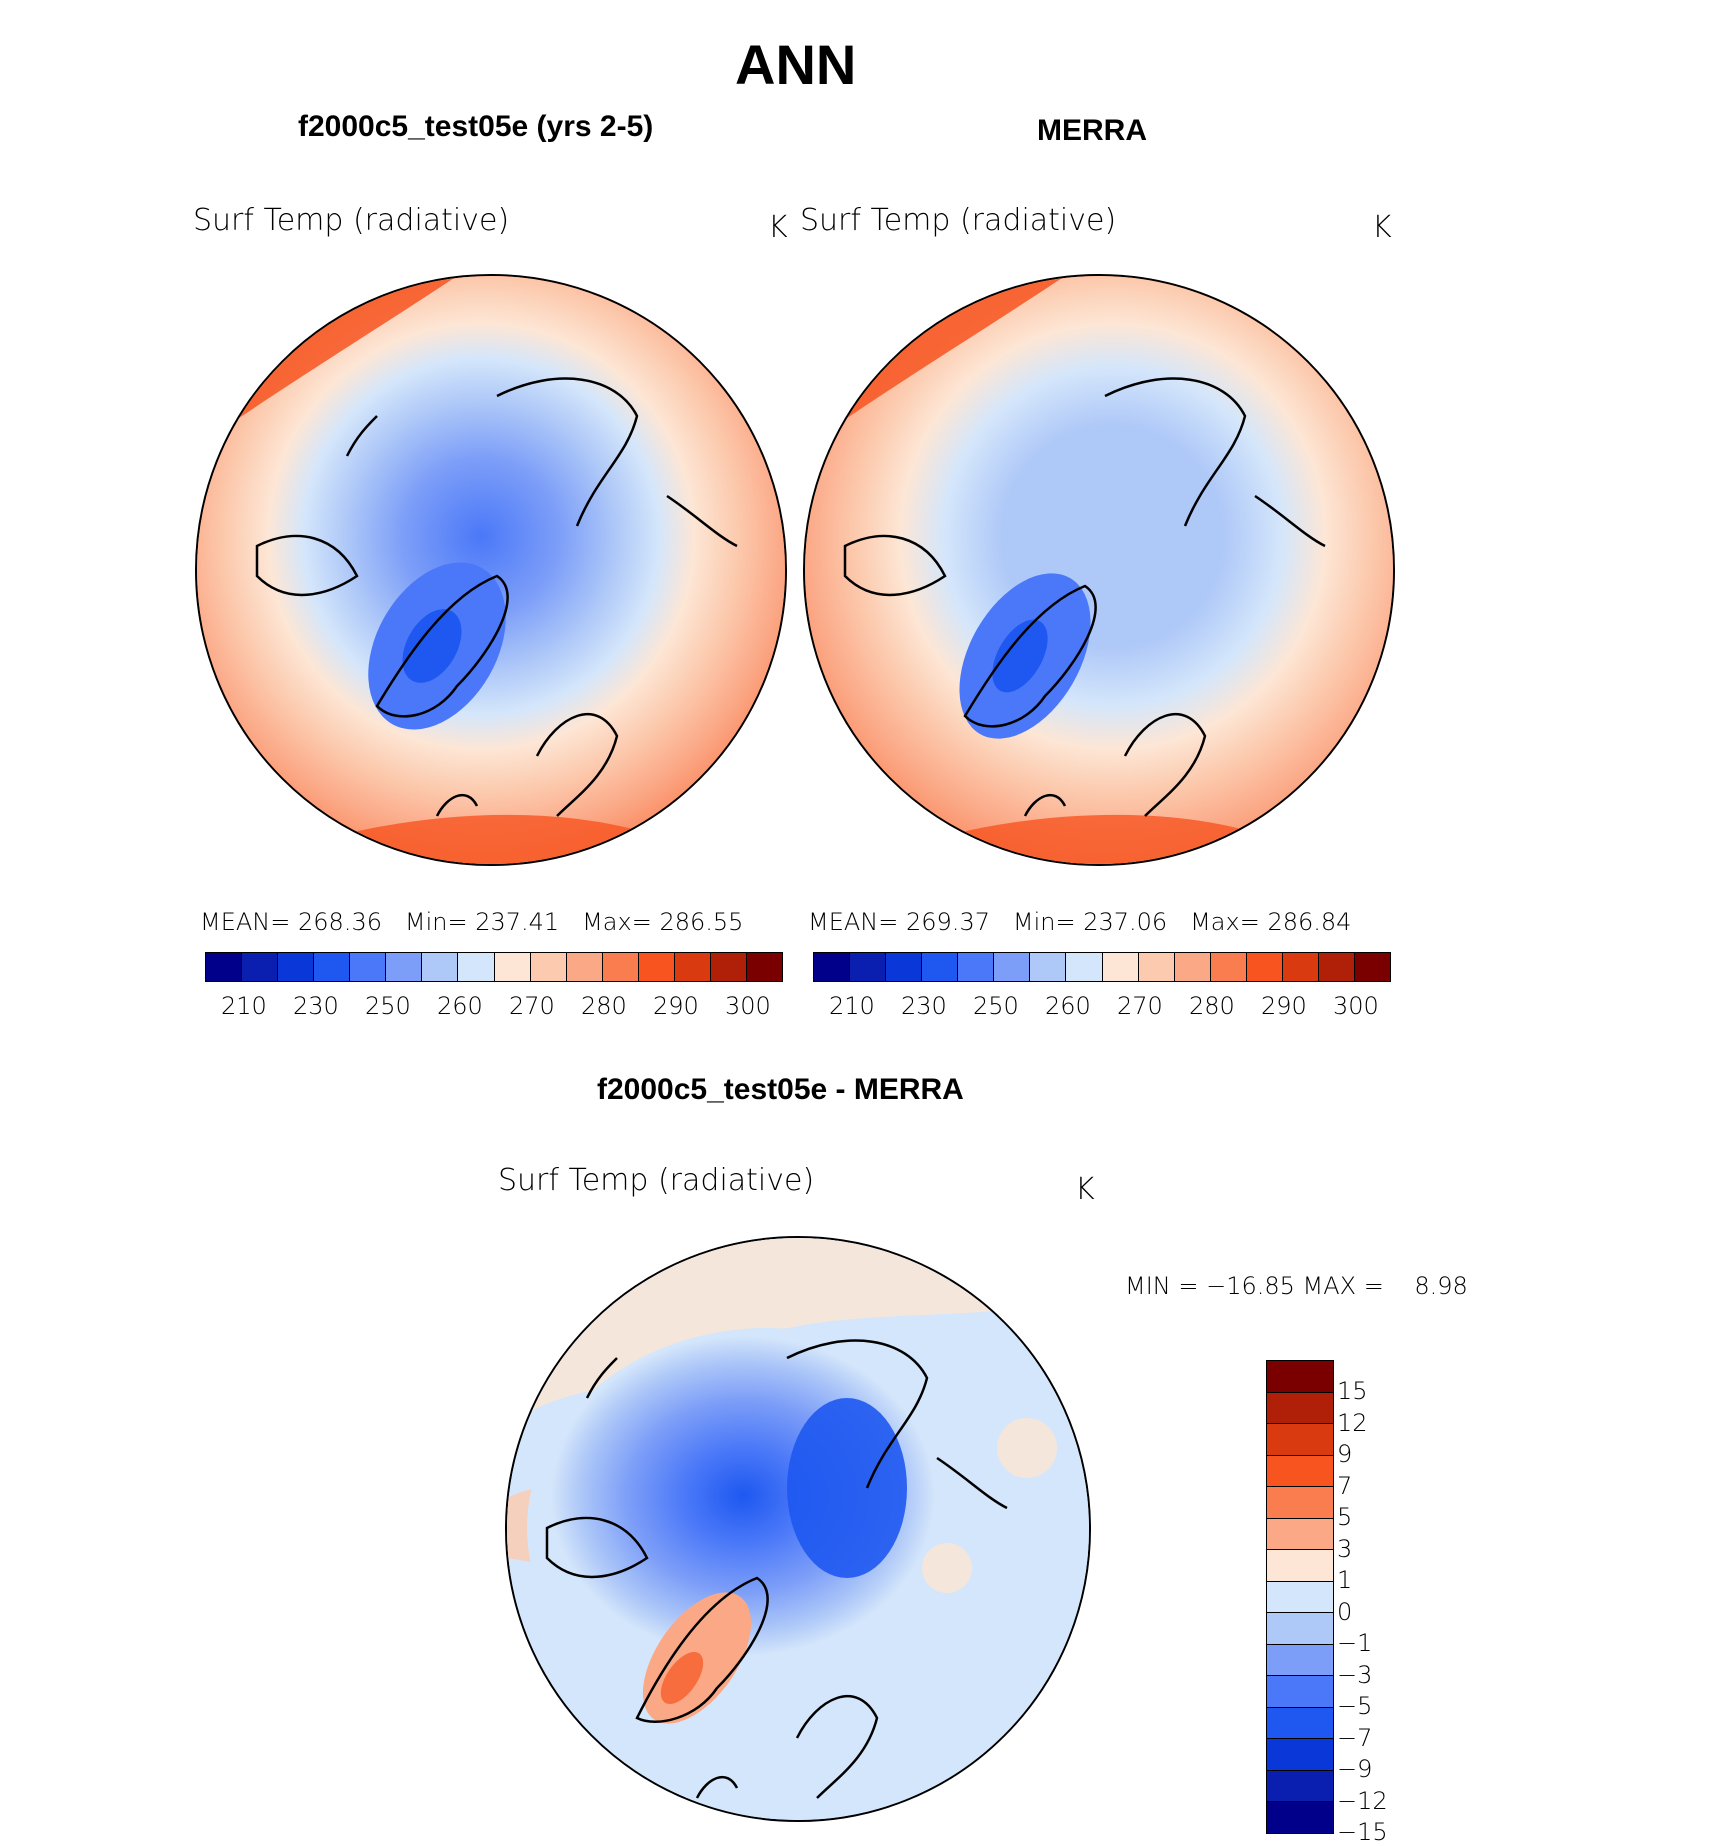 This screenshot has height=1846, width=1710. What do you see at coordinates (1352, 1422) in the screenshot?
I see `diff-colorbar-tick-label: 12` at bounding box center [1352, 1422].